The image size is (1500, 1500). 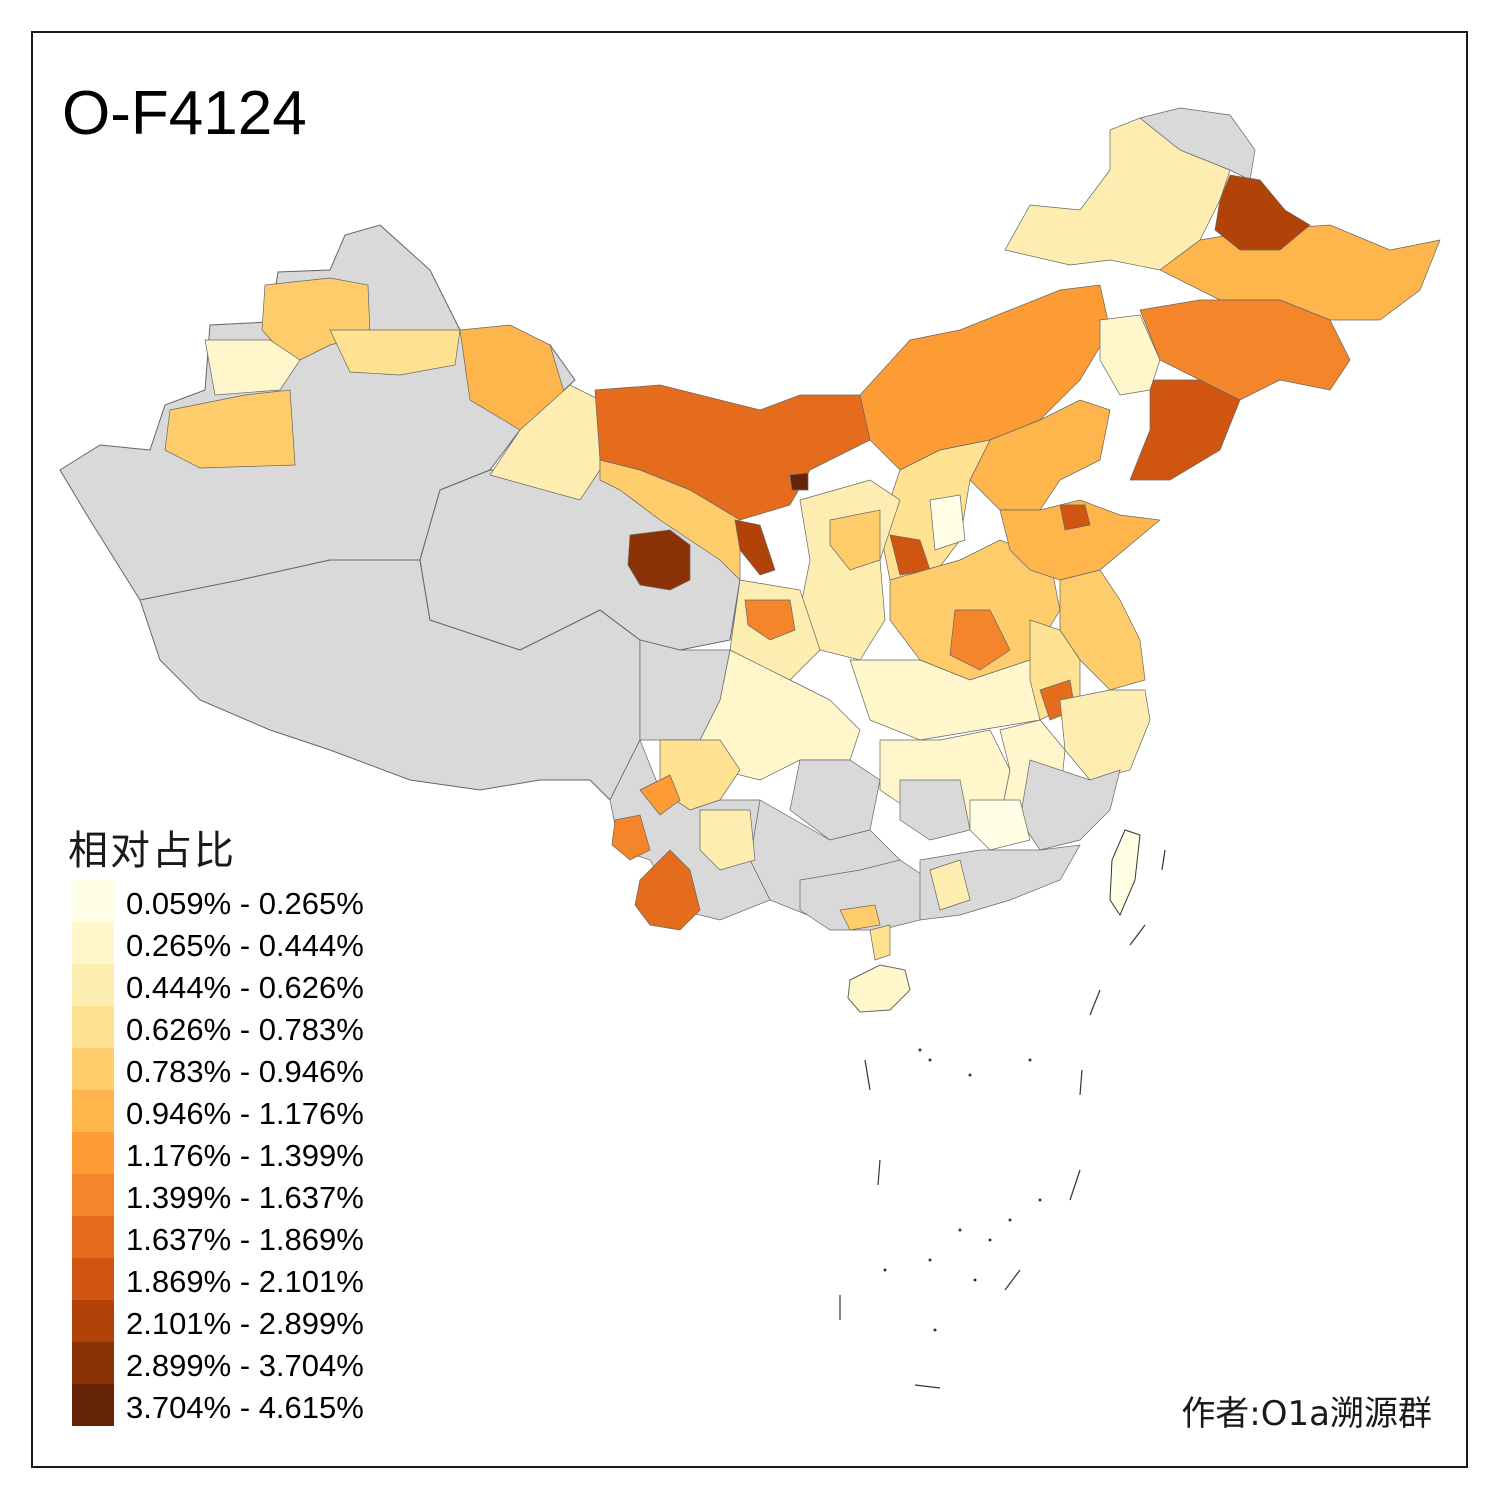 I want to click on region-xj-west, so click(x=252, y=367).